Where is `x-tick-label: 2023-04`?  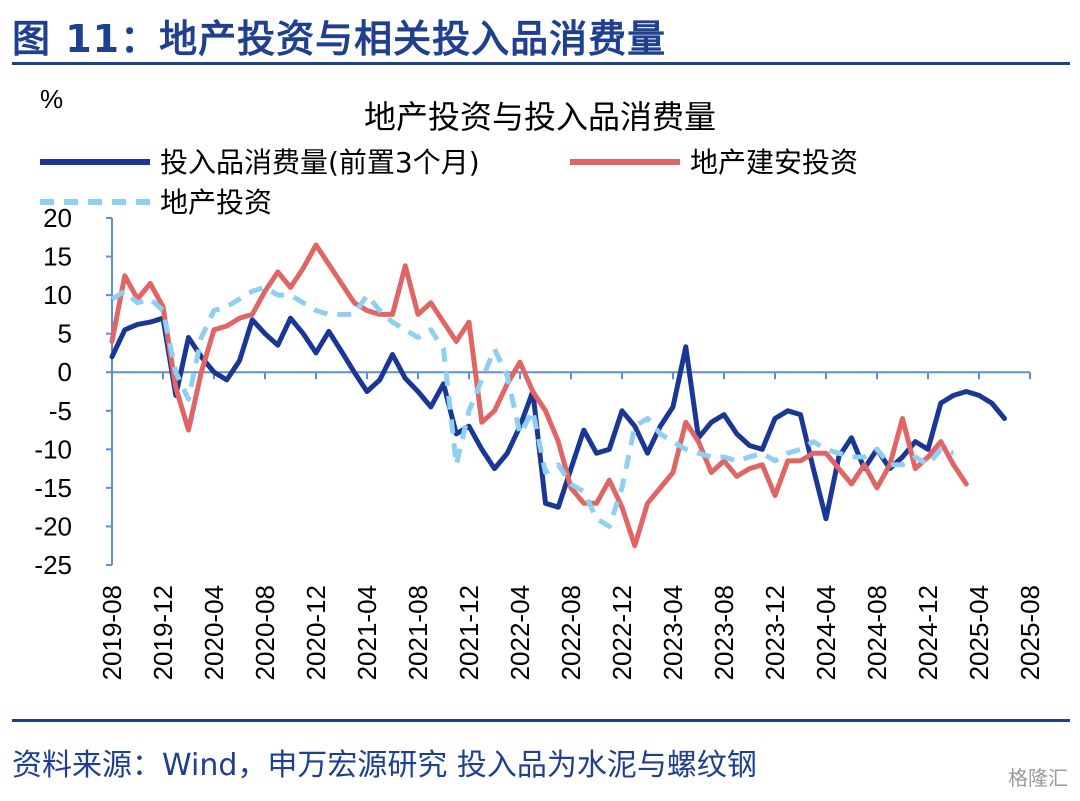
x-tick-label: 2023-04 is located at coordinates (673, 632).